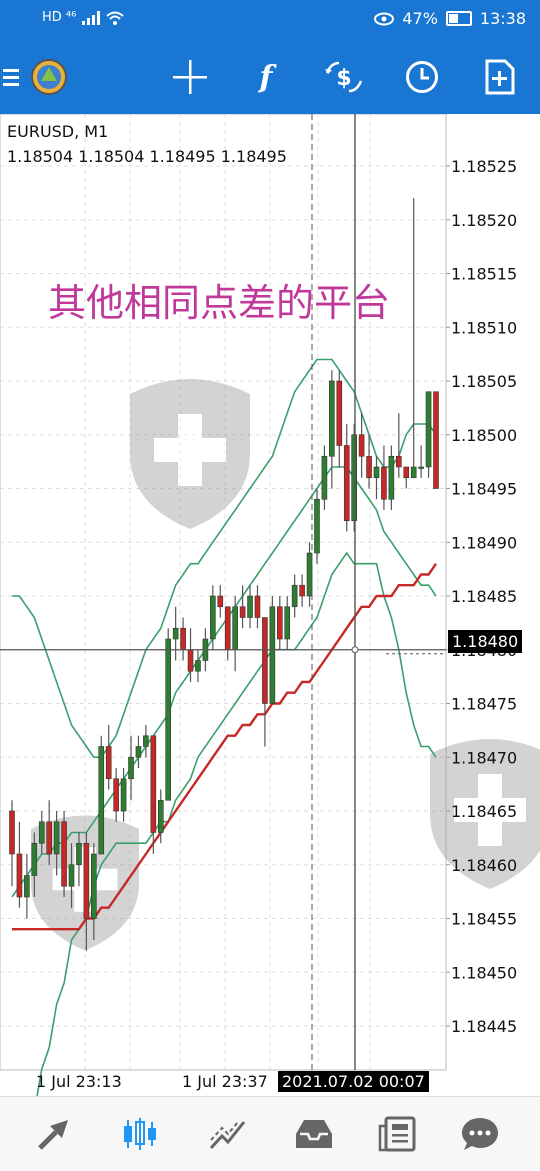  I want to click on shield-watermark-icon, so click(485, 814).